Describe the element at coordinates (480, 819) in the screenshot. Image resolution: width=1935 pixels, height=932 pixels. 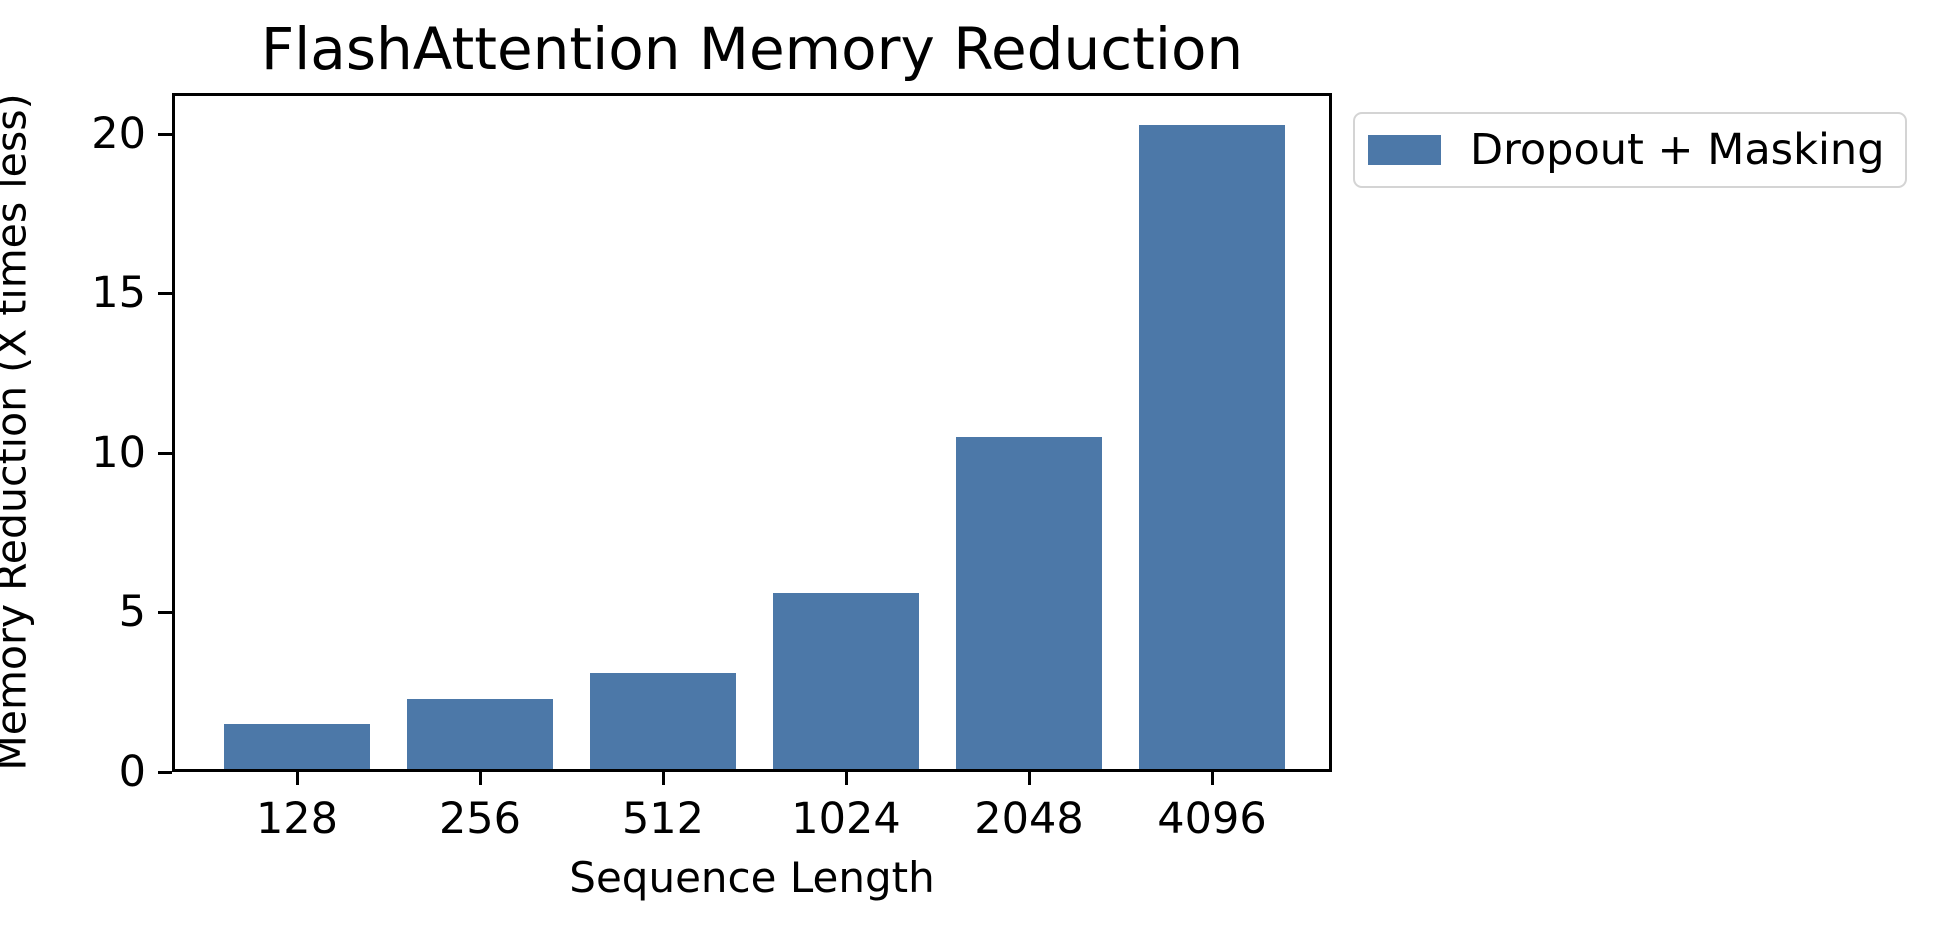
I see `x-tick-label: 256` at that location.